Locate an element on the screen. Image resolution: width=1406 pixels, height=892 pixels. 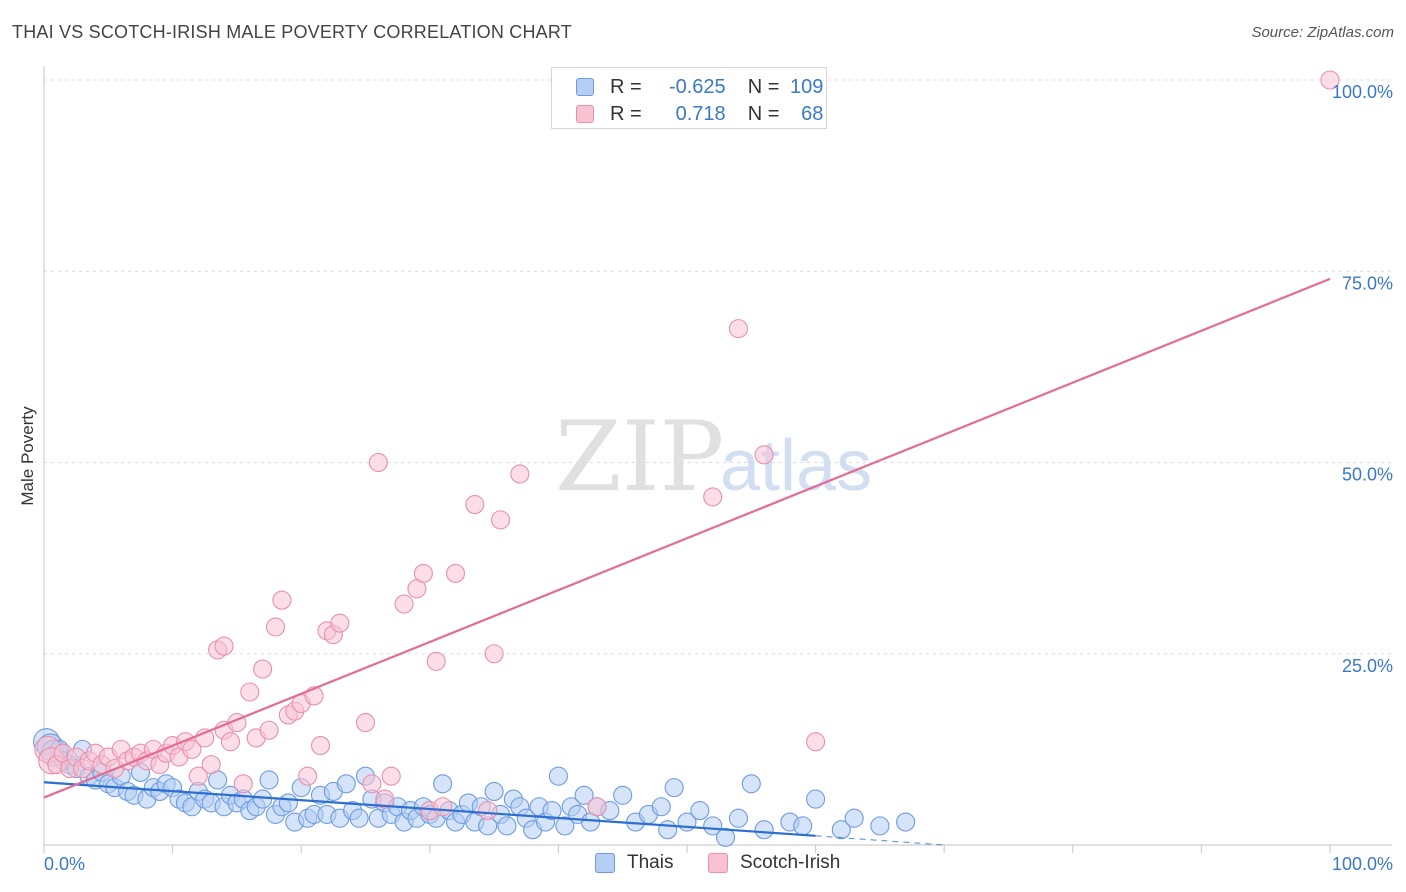
thais-trend-extension is located at coordinates (880, 840).